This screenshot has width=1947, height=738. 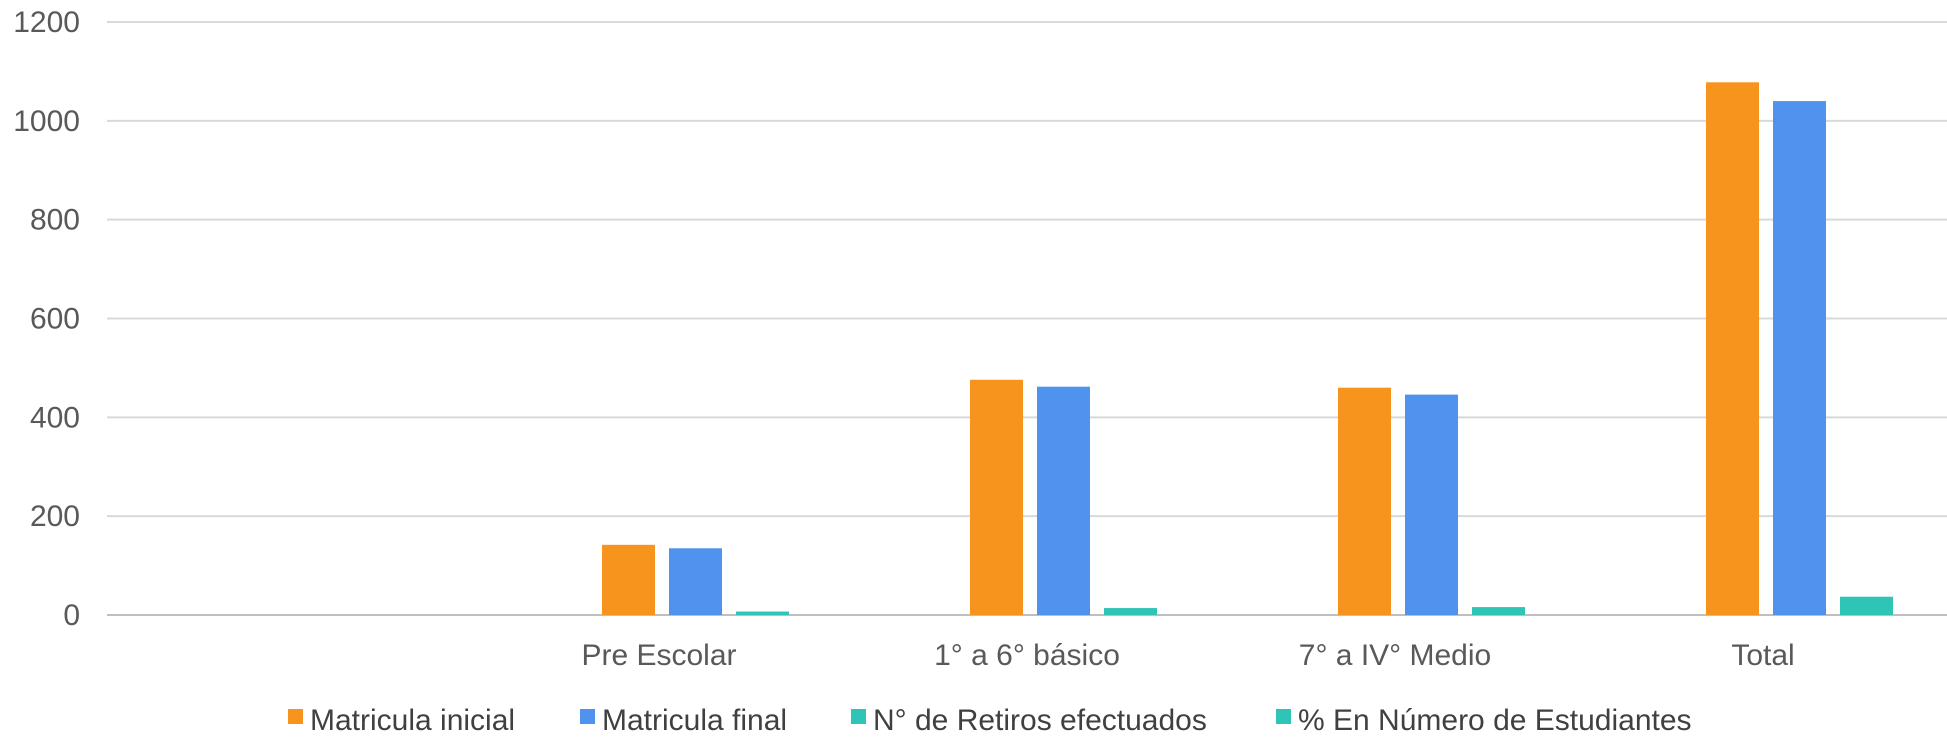 I want to click on x-category-label: Pre Escolar, so click(x=658, y=655).